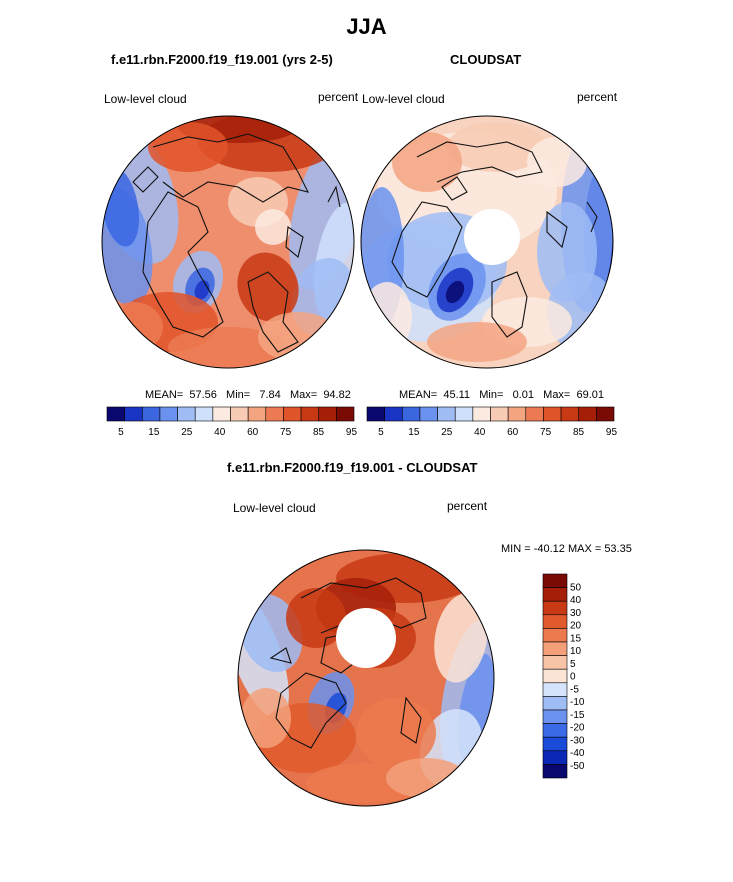 This screenshot has width=733, height=882. I want to click on model-mean-value: 57.56, so click(203, 395).